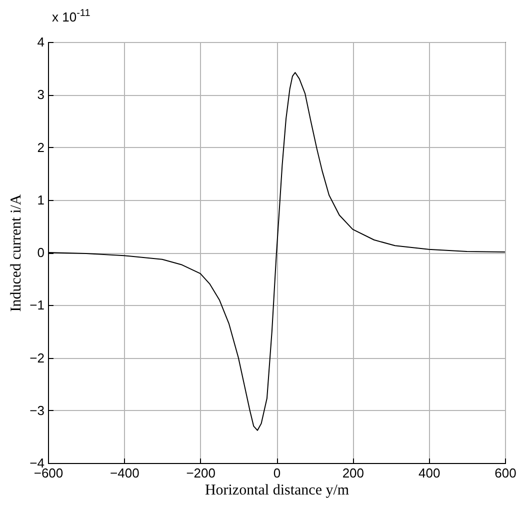 The image size is (523, 517). Describe the element at coordinates (40, 147) in the screenshot. I see `y-tick-label: 2` at that location.